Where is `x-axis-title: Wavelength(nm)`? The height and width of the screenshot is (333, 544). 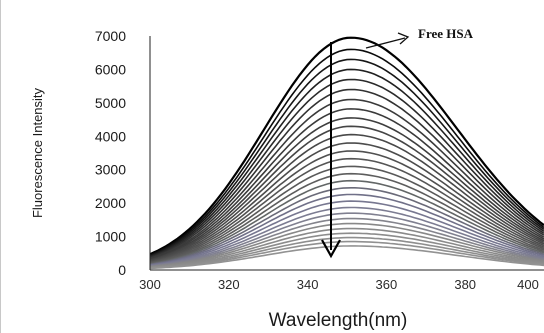
x-axis-title: Wavelength(nm) is located at coordinates (338, 320).